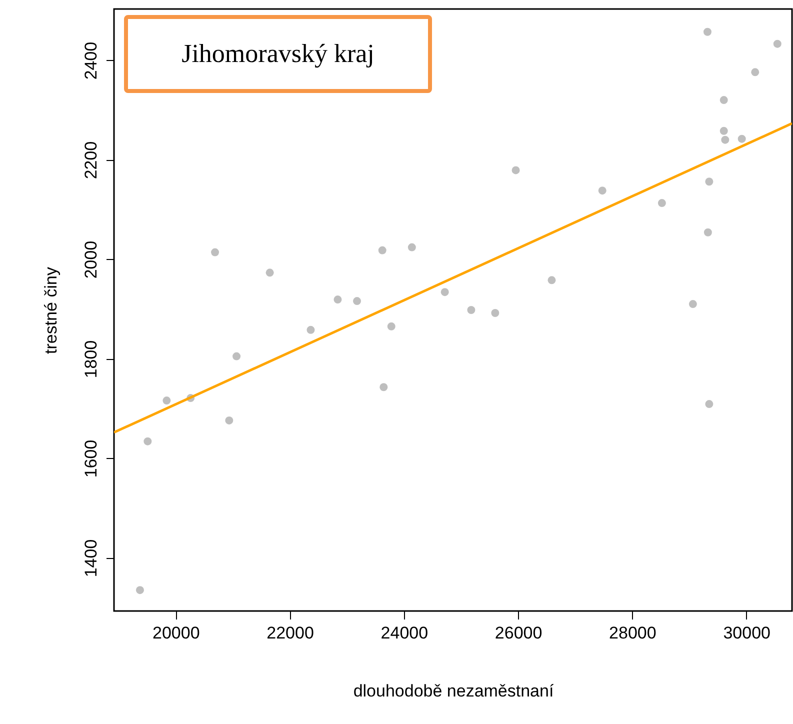 The height and width of the screenshot is (724, 793). I want to click on y-tick-label: 2000, so click(91, 259).